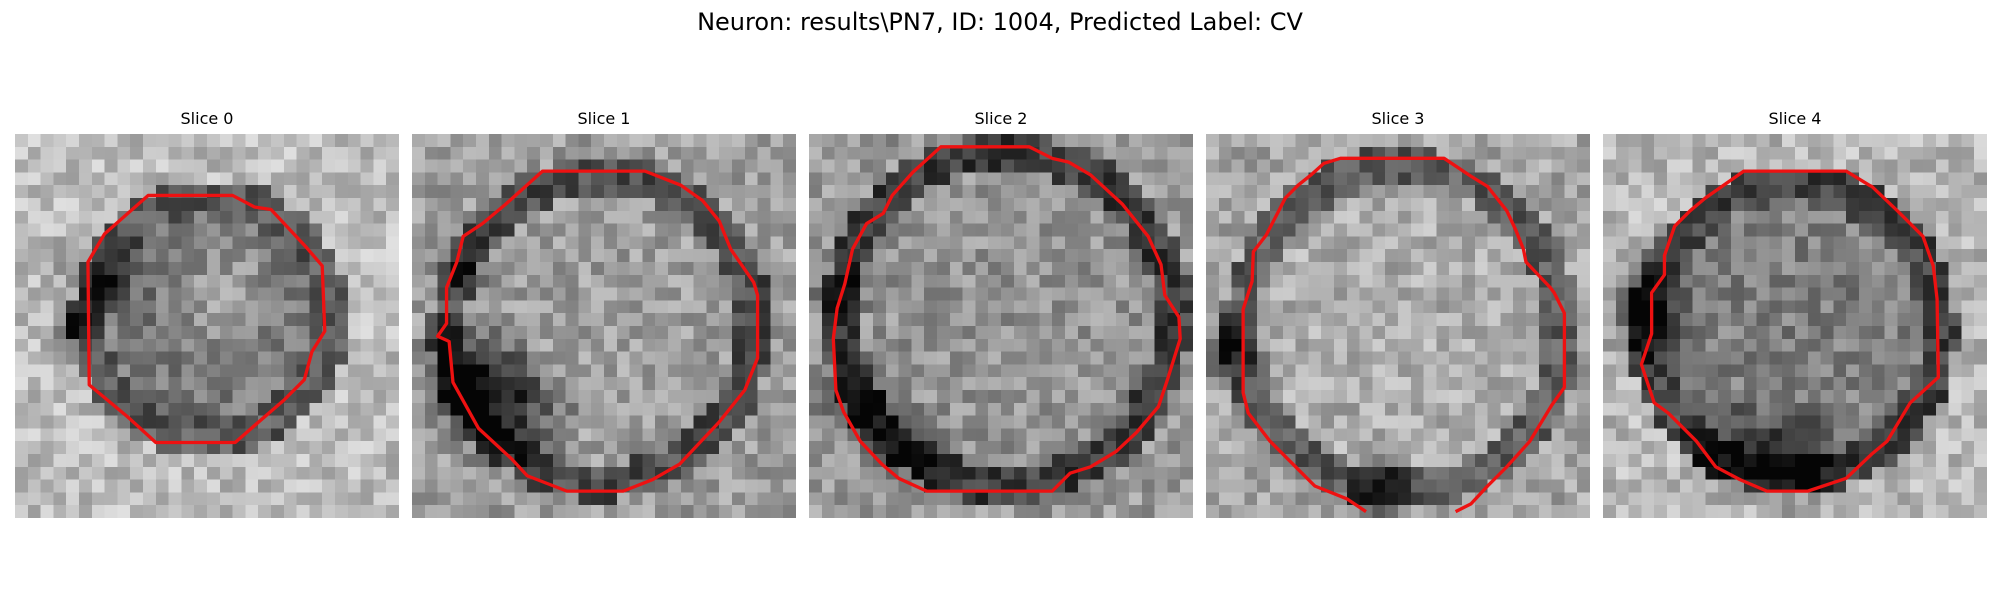 This screenshot has height=600, width=2000. Describe the element at coordinates (1398, 119) in the screenshot. I see `slice-title-3: Slice 3` at that location.